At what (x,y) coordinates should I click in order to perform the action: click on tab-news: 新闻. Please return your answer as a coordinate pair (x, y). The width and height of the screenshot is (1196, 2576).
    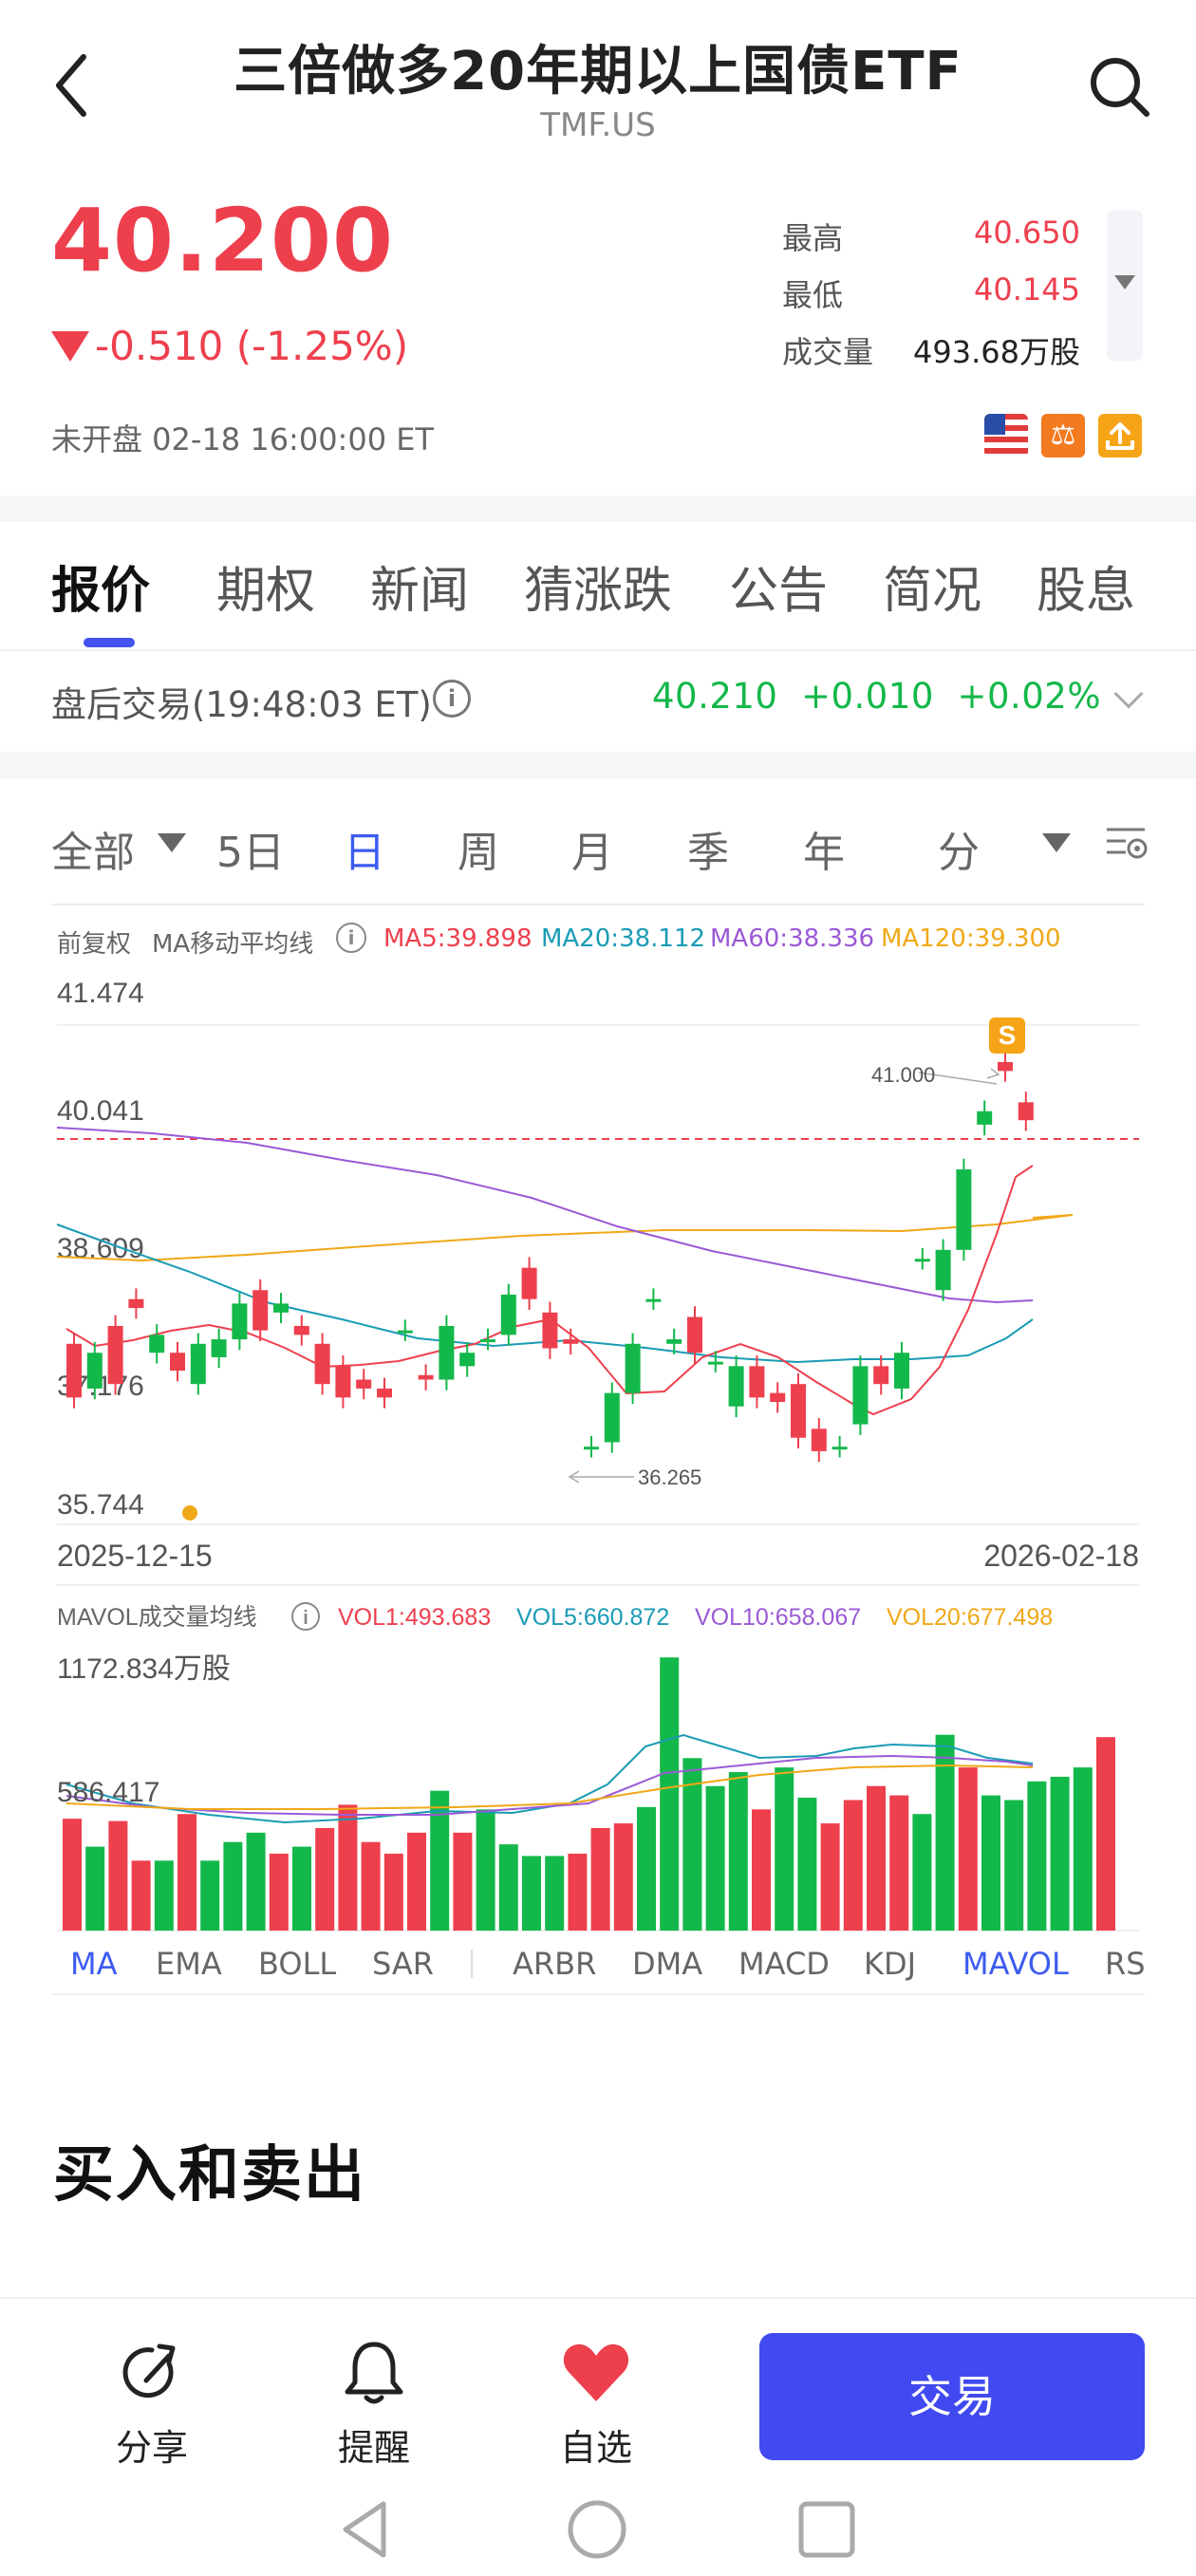
    Looking at the image, I should click on (420, 591).